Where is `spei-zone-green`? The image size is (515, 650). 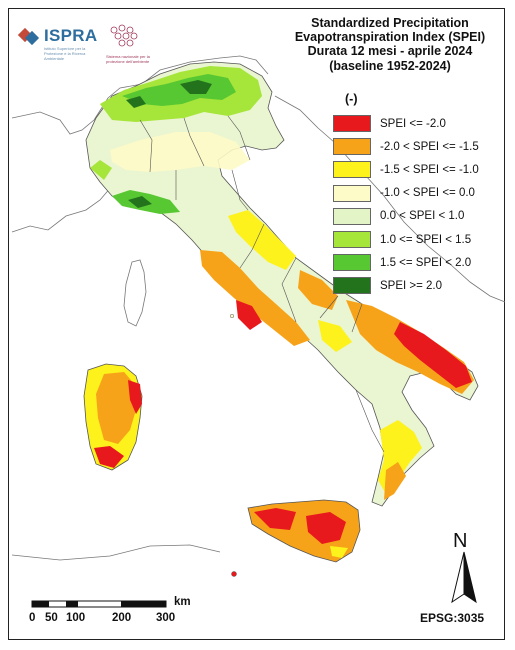 spei-zone-green is located at coordinates (179, 90).